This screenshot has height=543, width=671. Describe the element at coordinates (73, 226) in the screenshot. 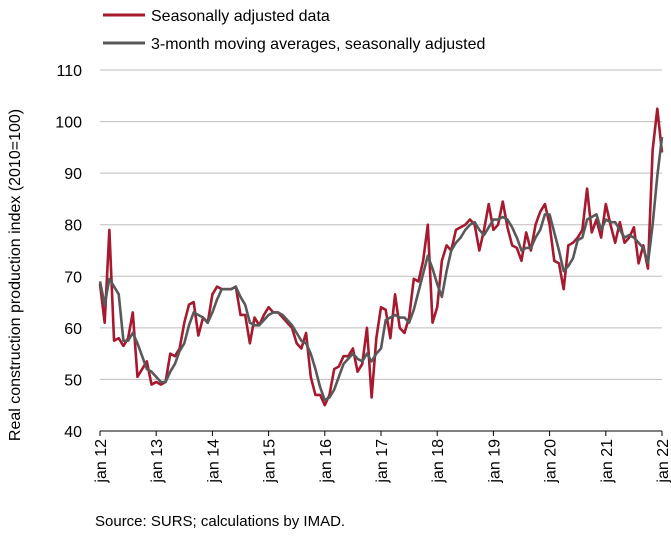

I see `y-tick-label: 80` at that location.